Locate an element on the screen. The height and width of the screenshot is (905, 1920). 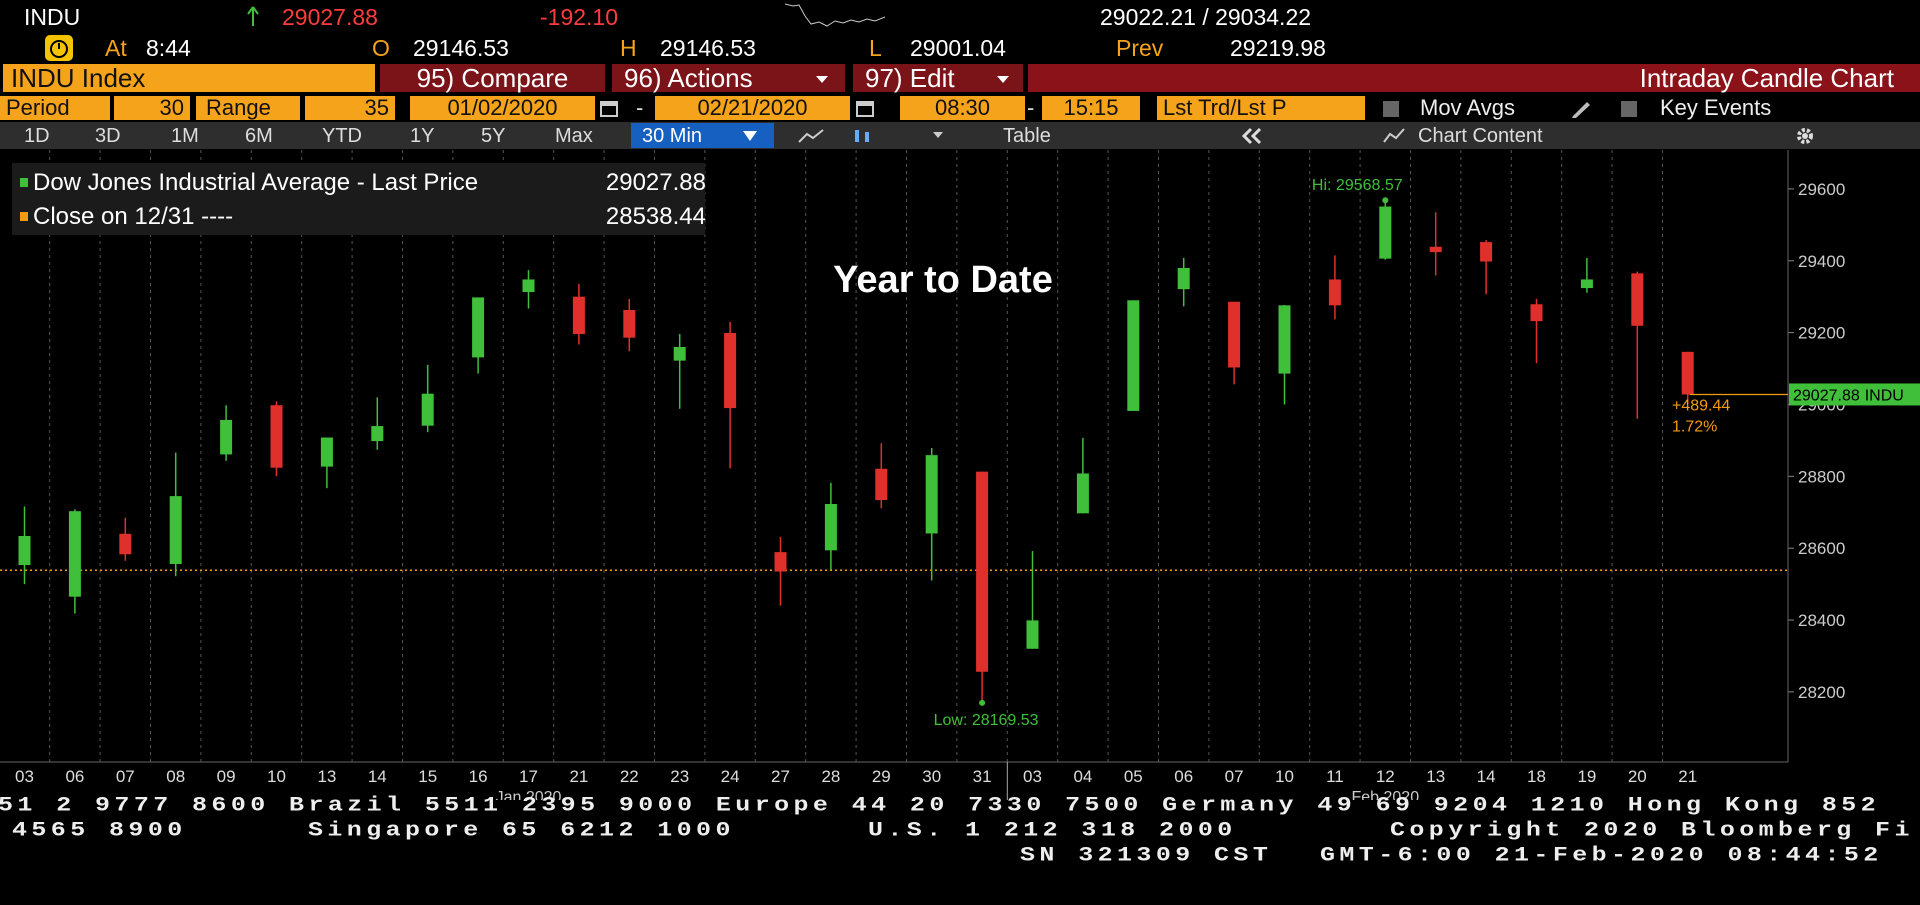
x-tick-label: 29 is located at coordinates (881, 776).